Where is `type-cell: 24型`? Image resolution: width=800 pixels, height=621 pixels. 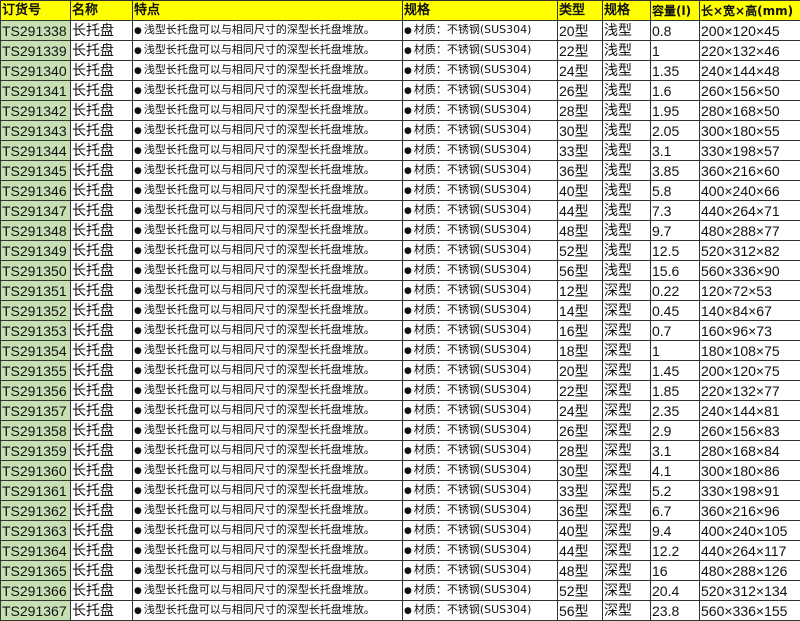 type-cell: 24型 is located at coordinates (580, 411).